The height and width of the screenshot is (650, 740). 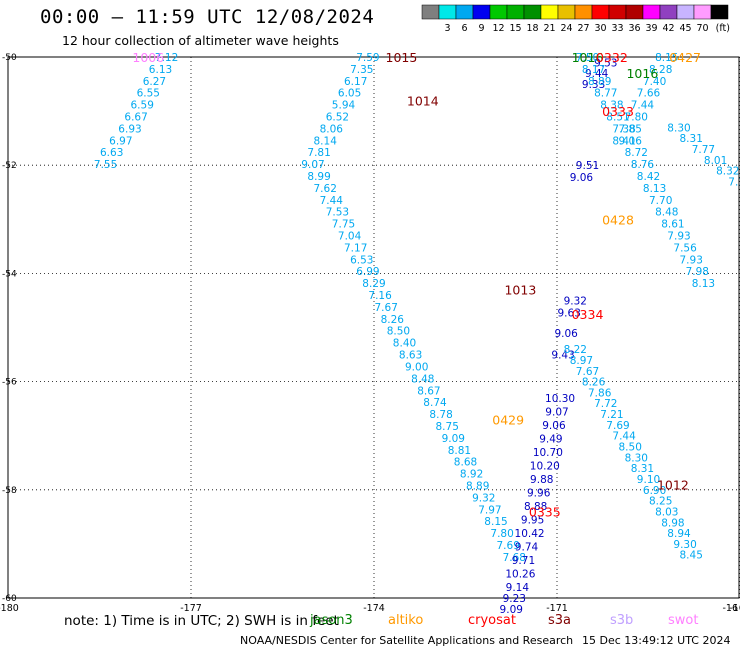 I want to click on swh-value: 8.30, so click(x=636, y=458).